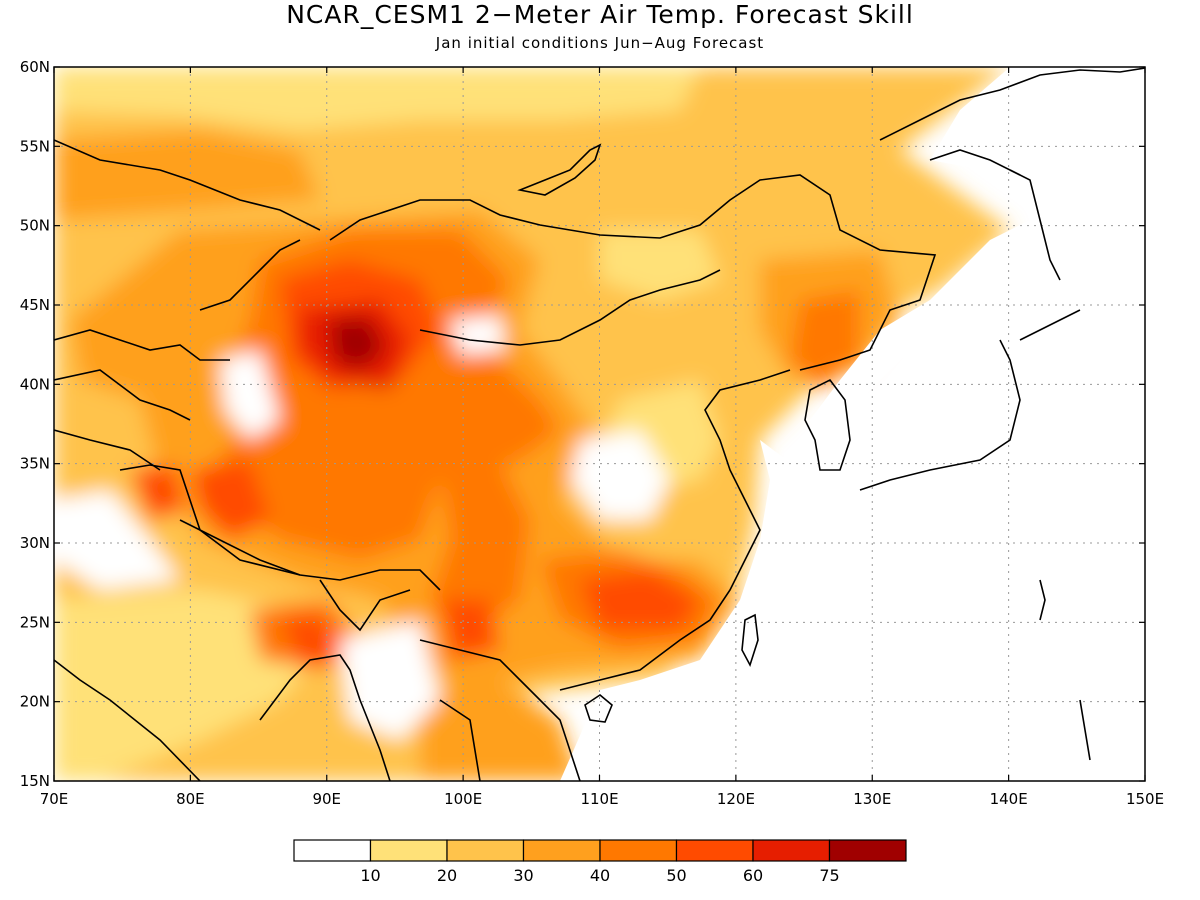 The width and height of the screenshot is (1200, 900). I want to click on lon-tick-label: 140E, so click(1009, 799).